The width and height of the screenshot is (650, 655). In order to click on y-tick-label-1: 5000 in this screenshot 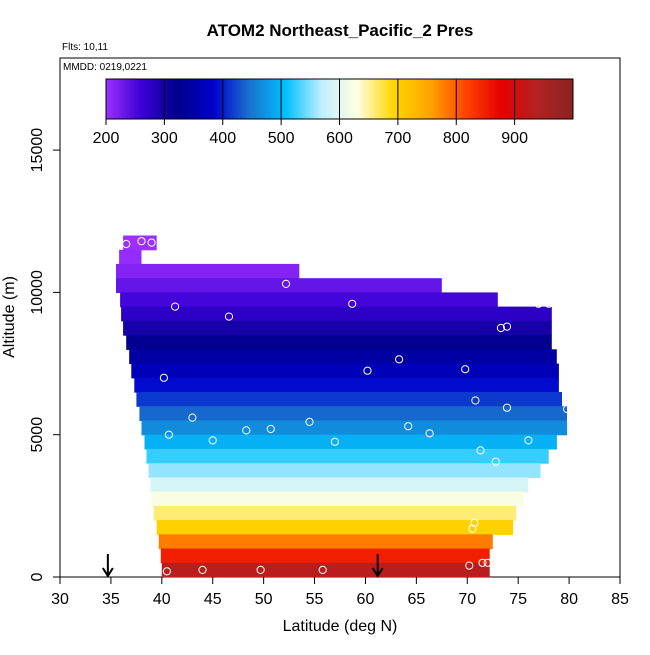, I will do `click(37, 435)`.